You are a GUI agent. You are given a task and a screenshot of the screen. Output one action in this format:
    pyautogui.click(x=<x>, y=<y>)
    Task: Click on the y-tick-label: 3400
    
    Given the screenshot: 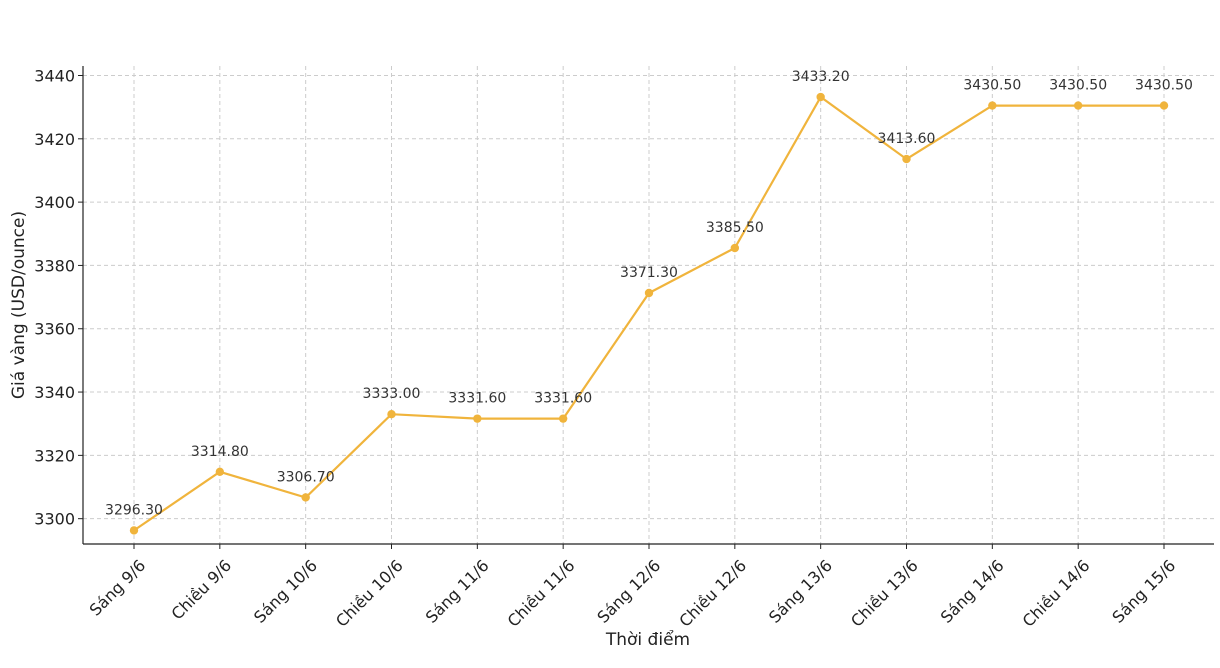 What is the action you would take?
    pyautogui.click(x=54, y=202)
    